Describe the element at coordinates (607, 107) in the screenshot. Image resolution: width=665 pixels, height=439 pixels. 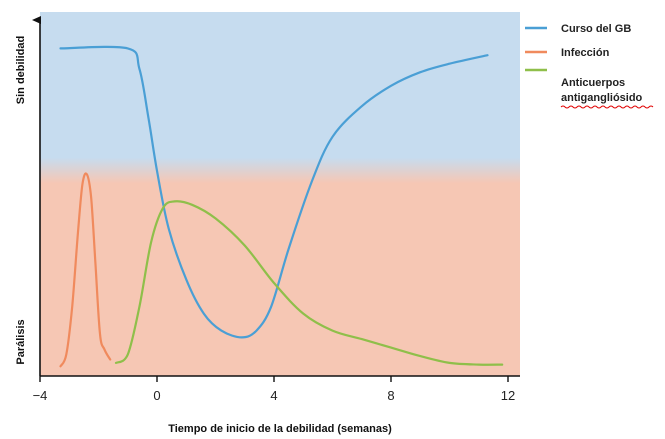
I see `spellcheck-underline` at that location.